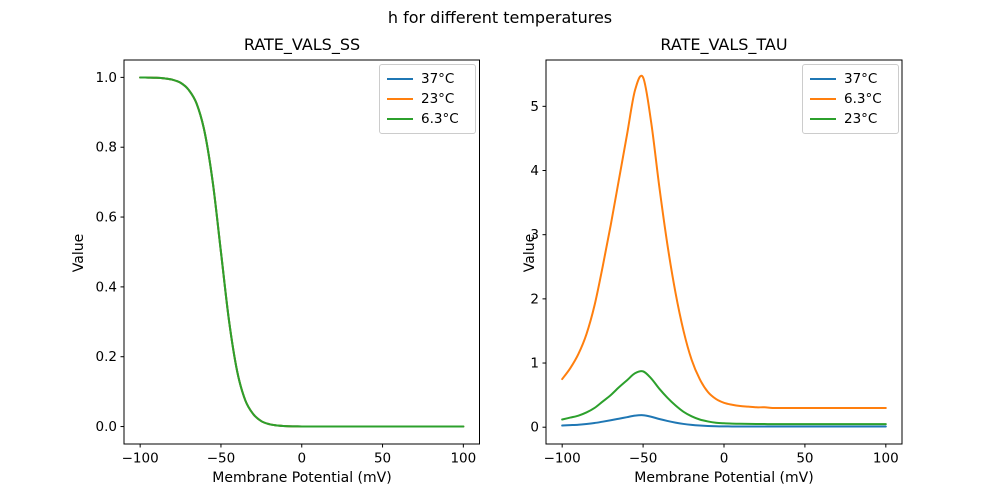  I want to click on y-tick-label: 3, so click(534, 235).